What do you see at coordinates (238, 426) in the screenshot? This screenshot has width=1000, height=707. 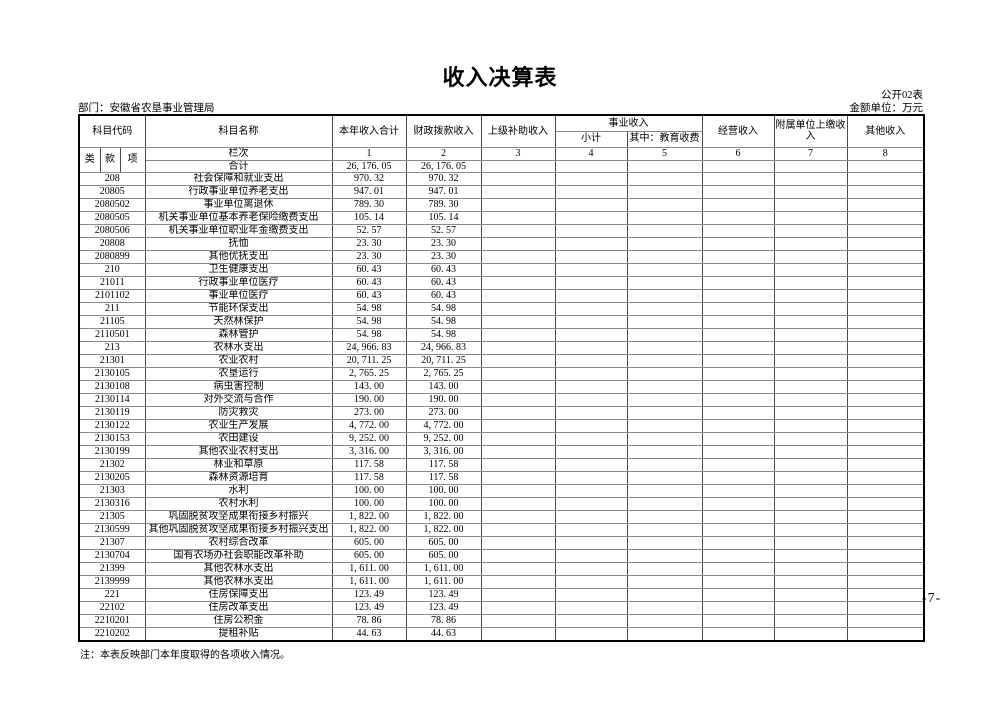 I see `cell-subject-name: 农业生产发展` at bounding box center [238, 426].